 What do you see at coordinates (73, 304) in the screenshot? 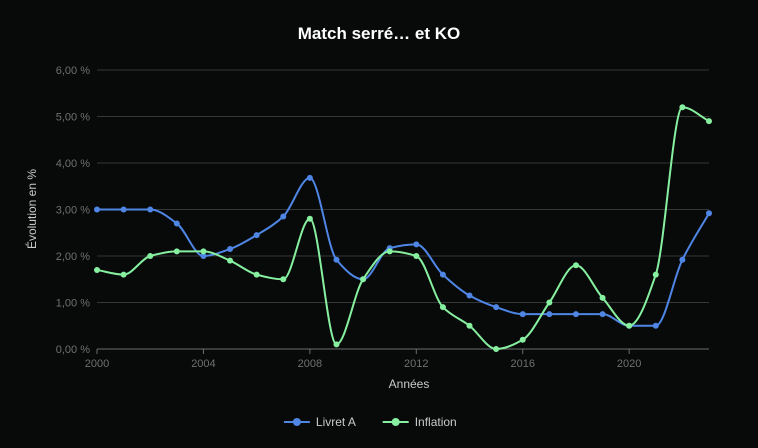
I see `y-tick-label: 1,00 %` at bounding box center [73, 304].